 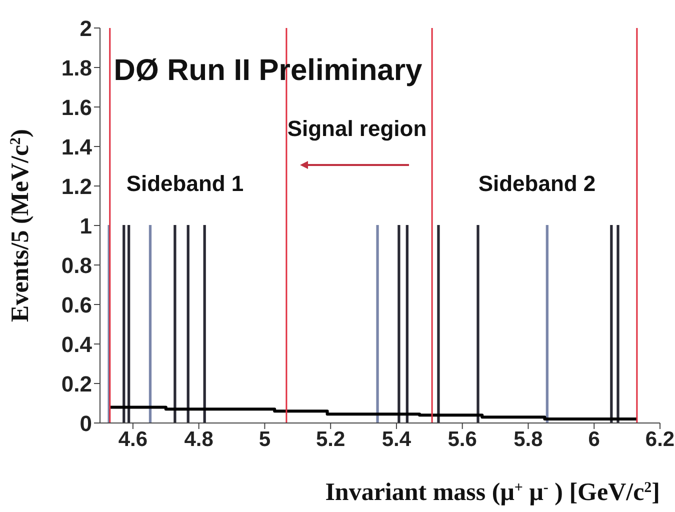 What do you see at coordinates (357, 128) in the screenshot?
I see `annotation: Signal region` at bounding box center [357, 128].